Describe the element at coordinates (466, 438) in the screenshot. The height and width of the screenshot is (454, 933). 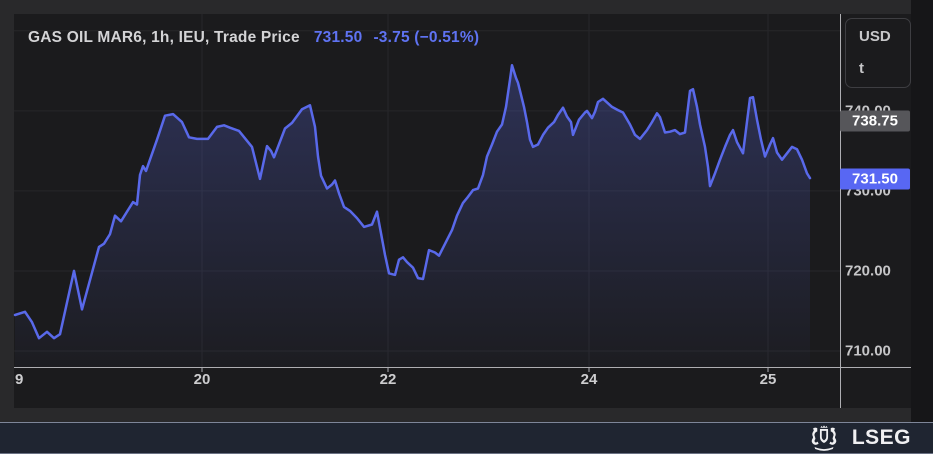
I see `footer-bar: LSEG` at that location.